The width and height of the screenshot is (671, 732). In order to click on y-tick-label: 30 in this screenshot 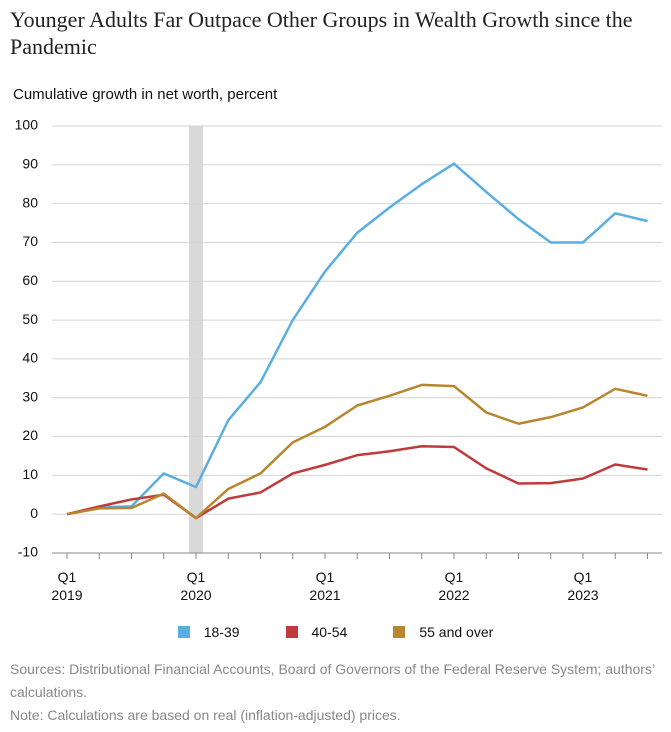, I will do `click(30, 396)`.